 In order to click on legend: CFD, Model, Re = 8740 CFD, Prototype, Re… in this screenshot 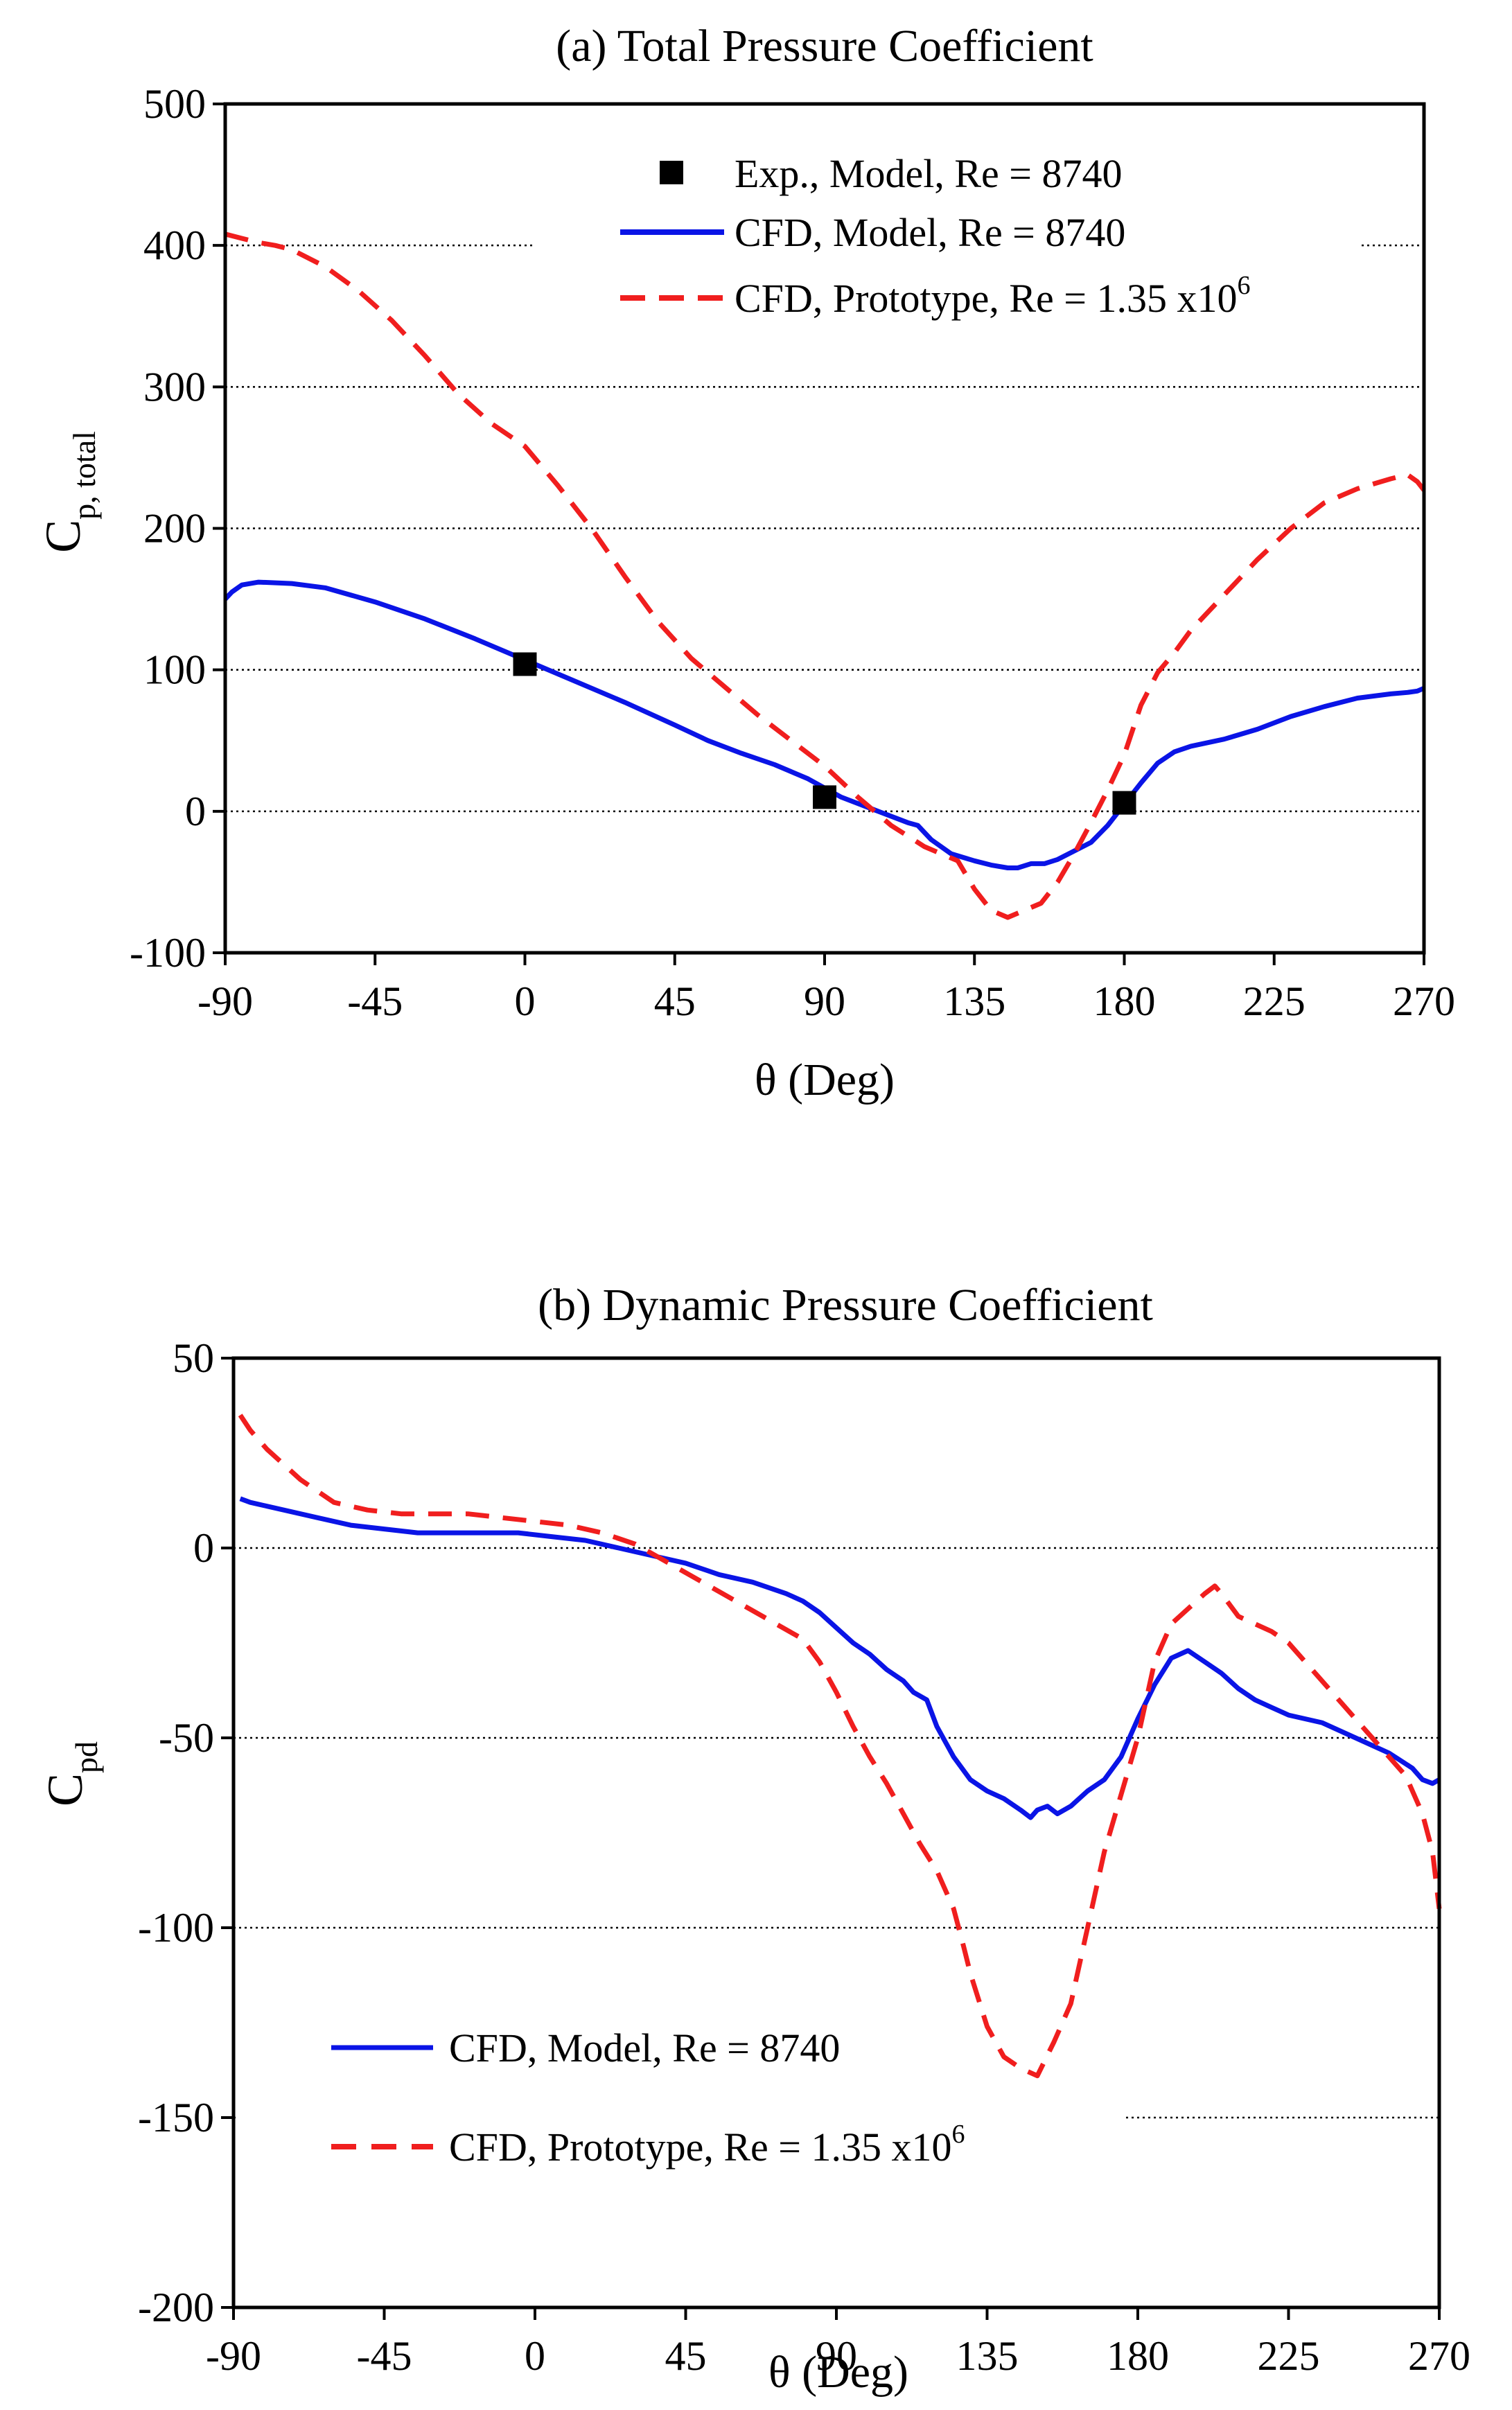, I will do `click(648, 2097)`.